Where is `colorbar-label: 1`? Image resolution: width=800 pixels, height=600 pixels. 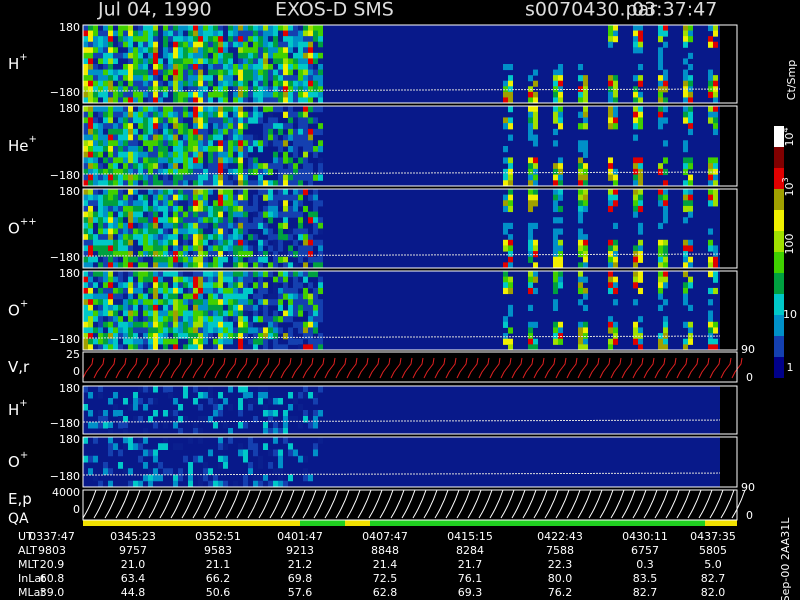 colorbar-label: 1 is located at coordinates (790, 367).